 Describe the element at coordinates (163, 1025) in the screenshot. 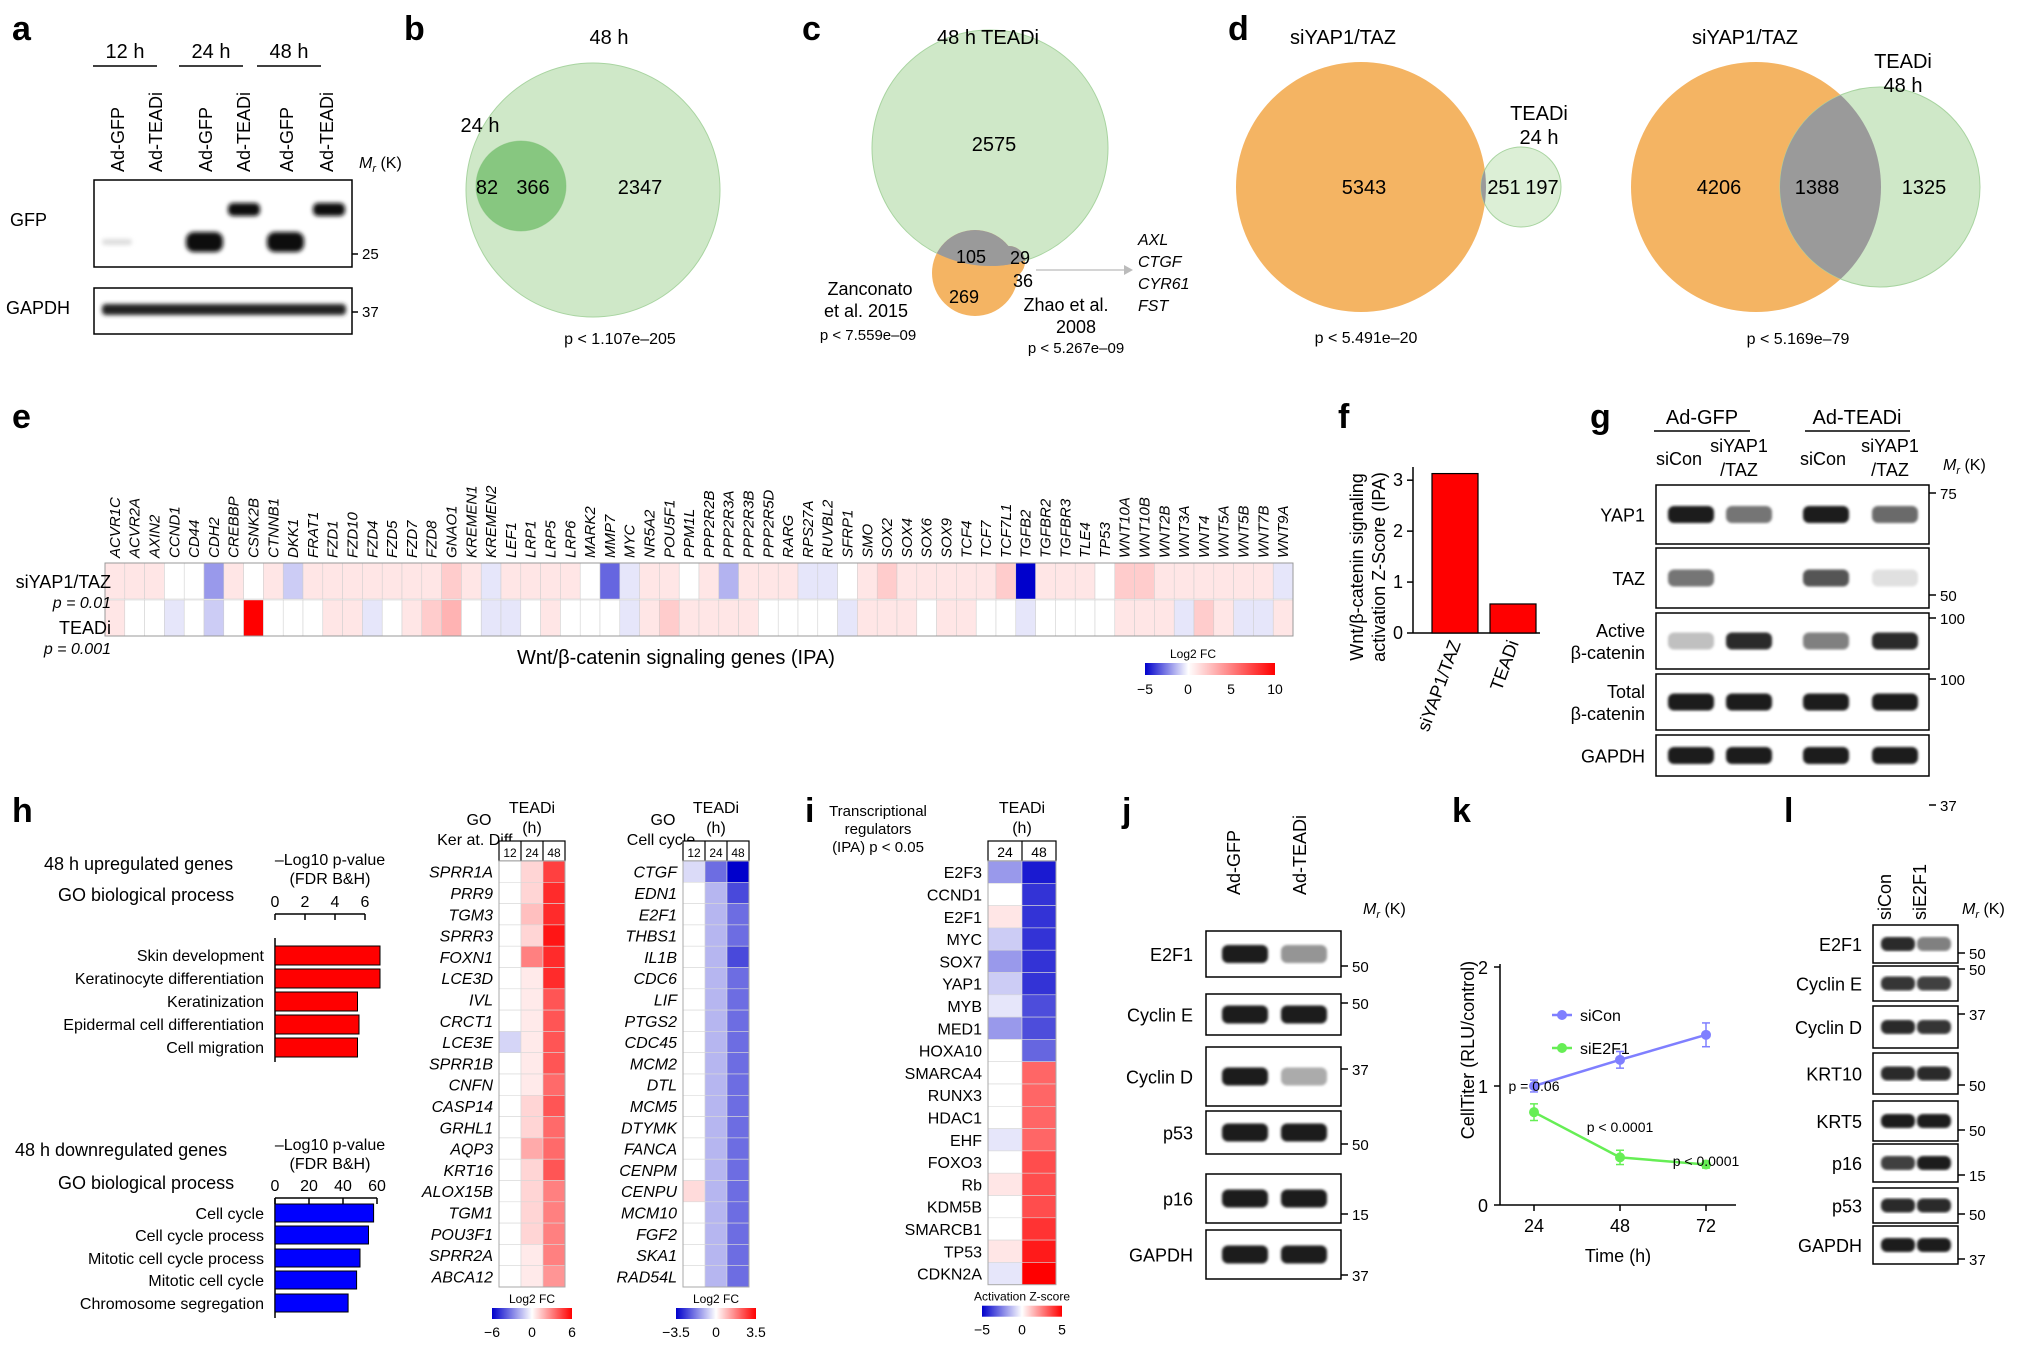

I see `panel-h-up-category: Epidermal cell differentiation` at that location.